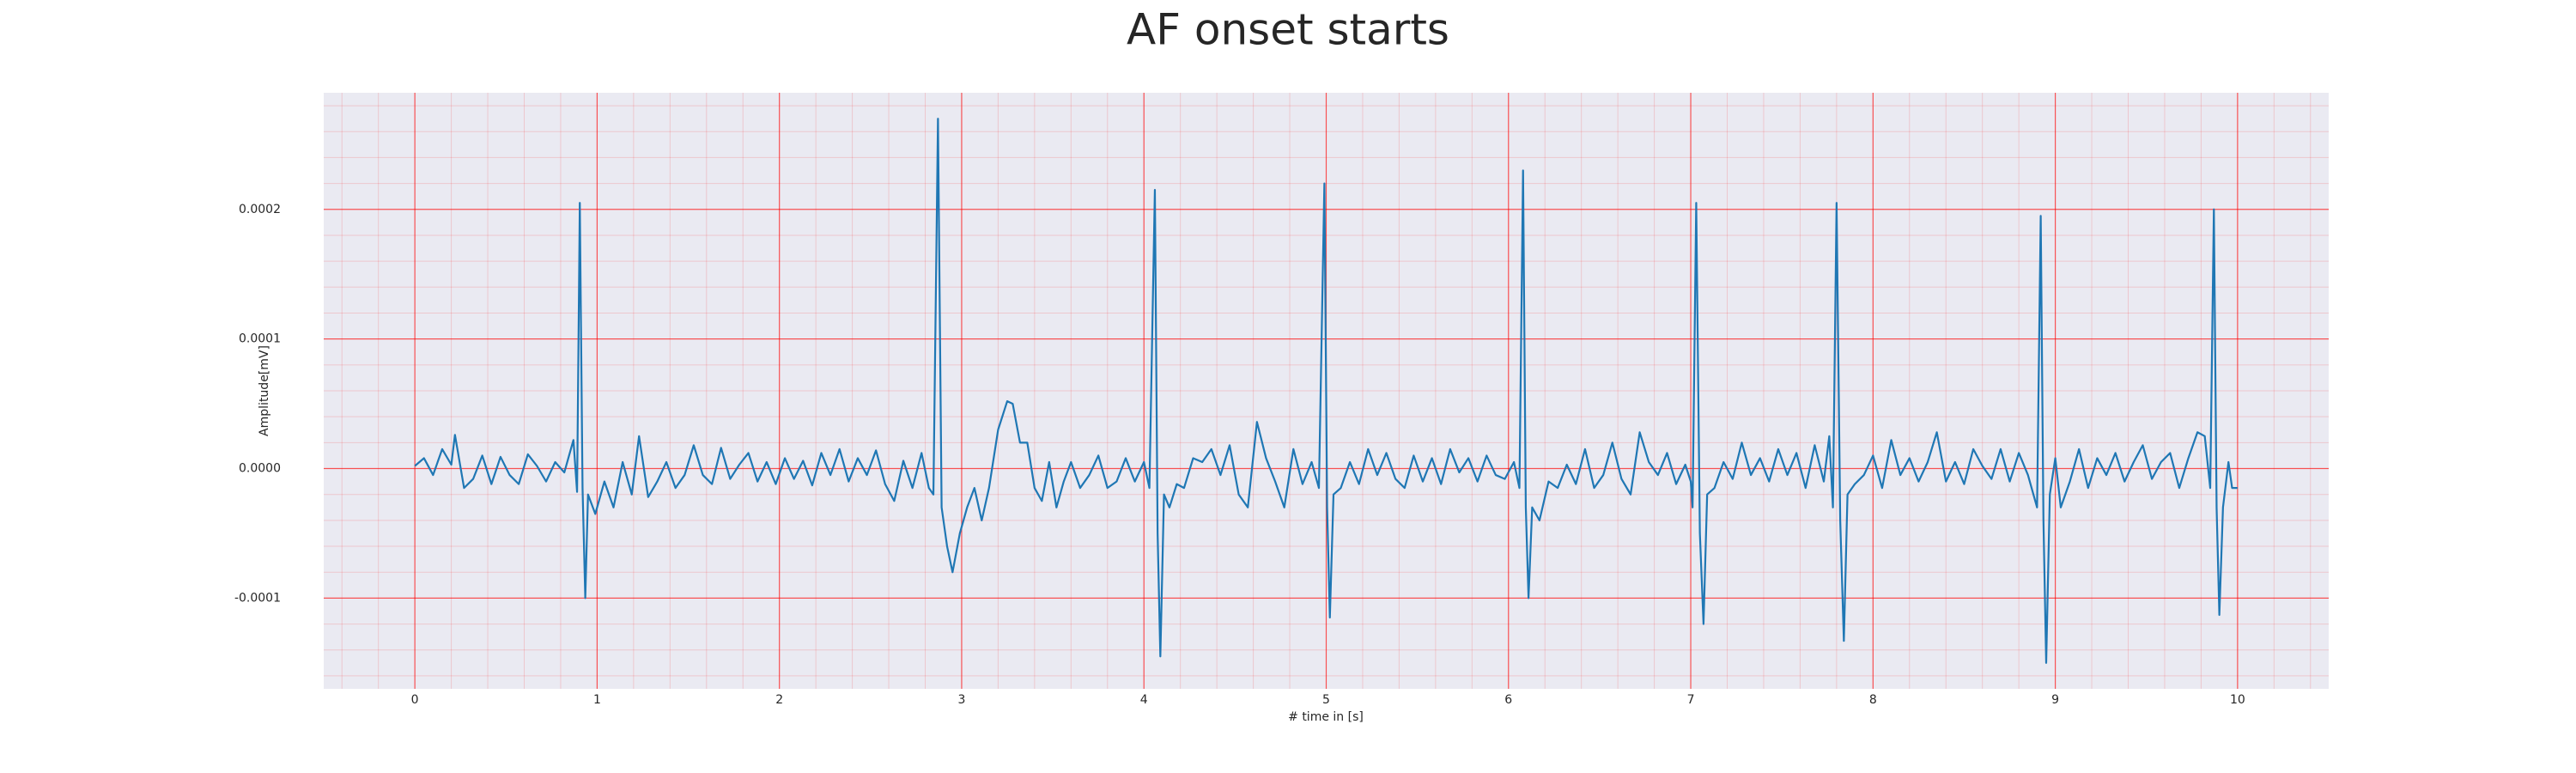 The image size is (2576, 773). What do you see at coordinates (1873, 700) in the screenshot?
I see `x-tick-label: 8` at bounding box center [1873, 700].